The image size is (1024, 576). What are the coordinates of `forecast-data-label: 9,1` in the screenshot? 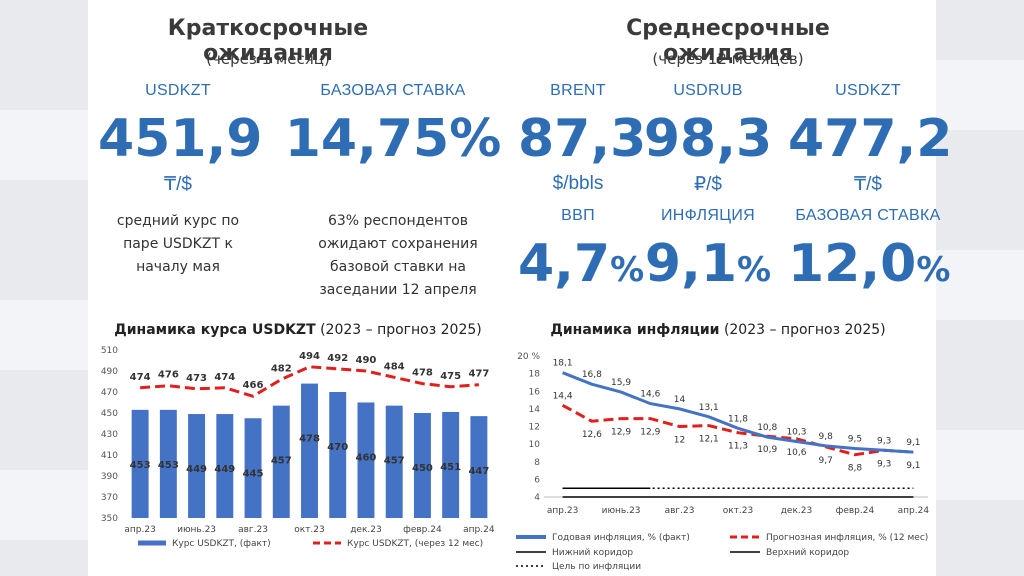 It's located at (913, 466).